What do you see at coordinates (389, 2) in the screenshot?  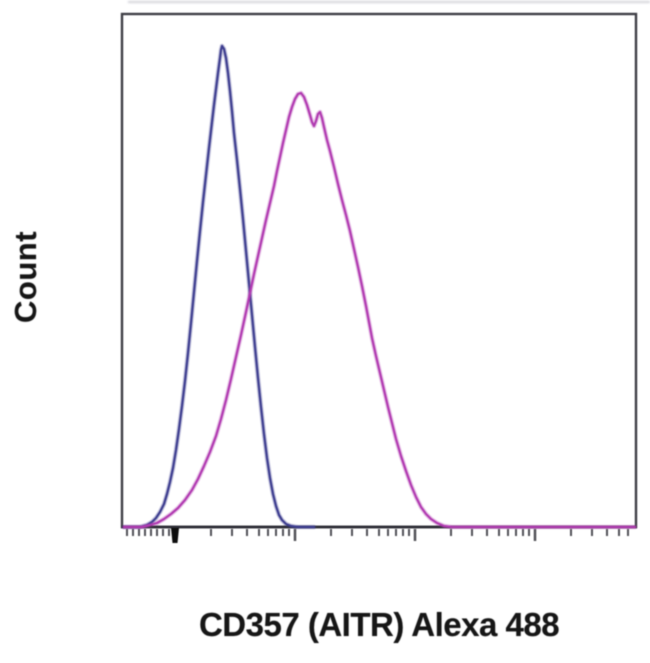 I see `jpeg-artifact-line` at bounding box center [389, 2].